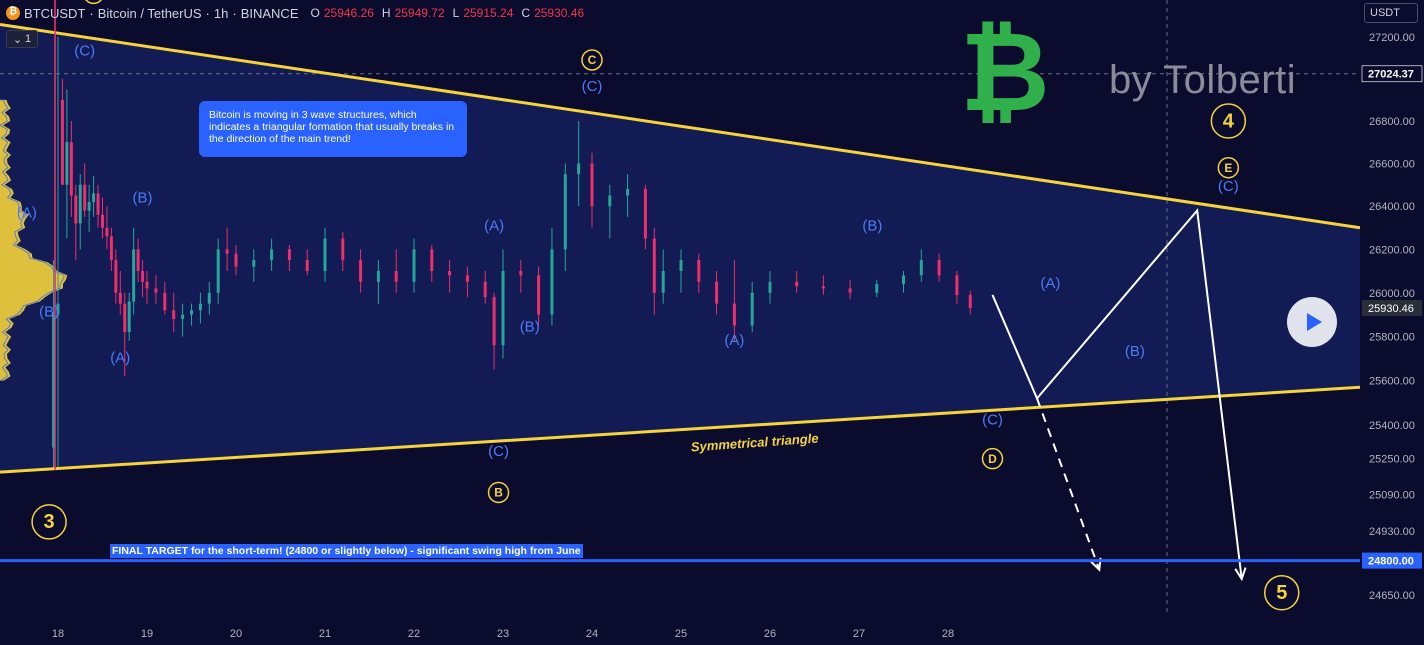  Describe the element at coordinates (1391, 13) in the screenshot. I see `currency-selector: USDT` at that location.